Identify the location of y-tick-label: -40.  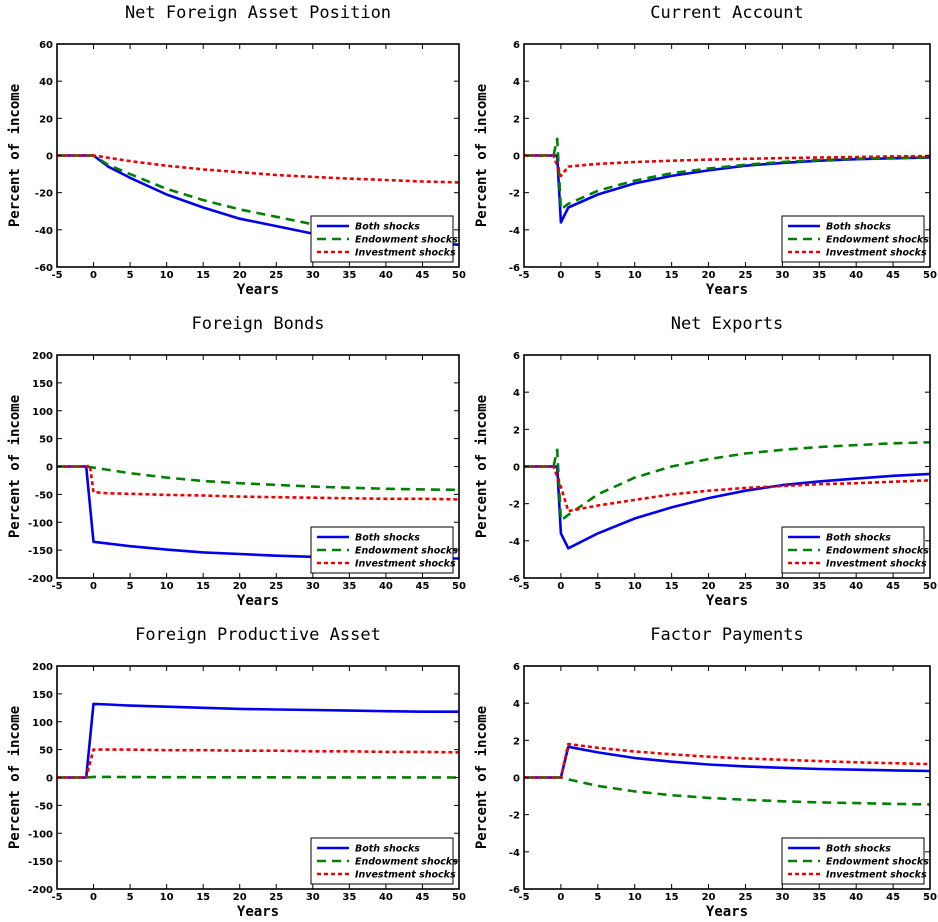
(44, 231).